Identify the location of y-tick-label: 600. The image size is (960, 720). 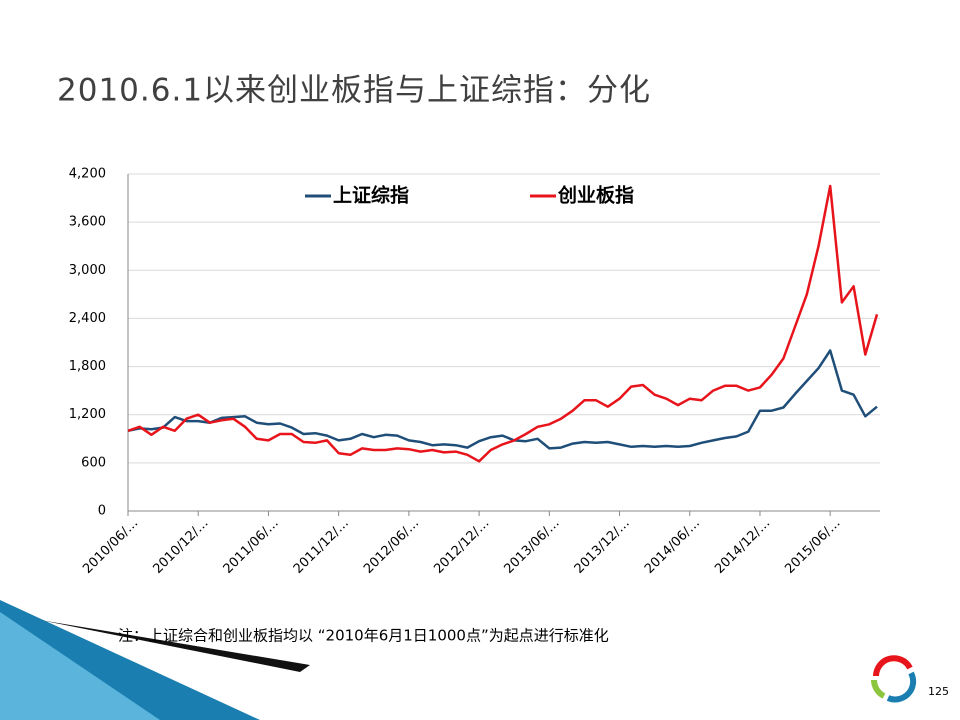
(93, 462).